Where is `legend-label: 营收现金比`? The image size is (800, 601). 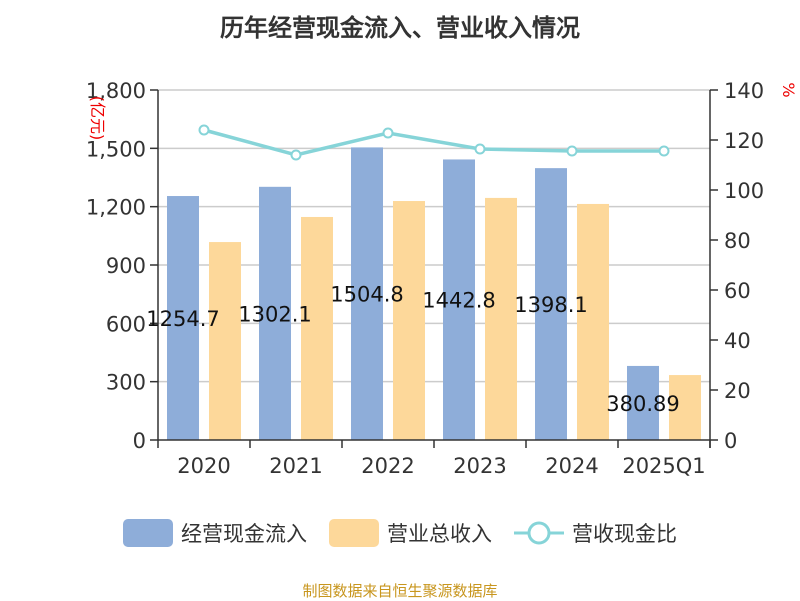
legend-label: 营收现金比 is located at coordinates (624, 534).